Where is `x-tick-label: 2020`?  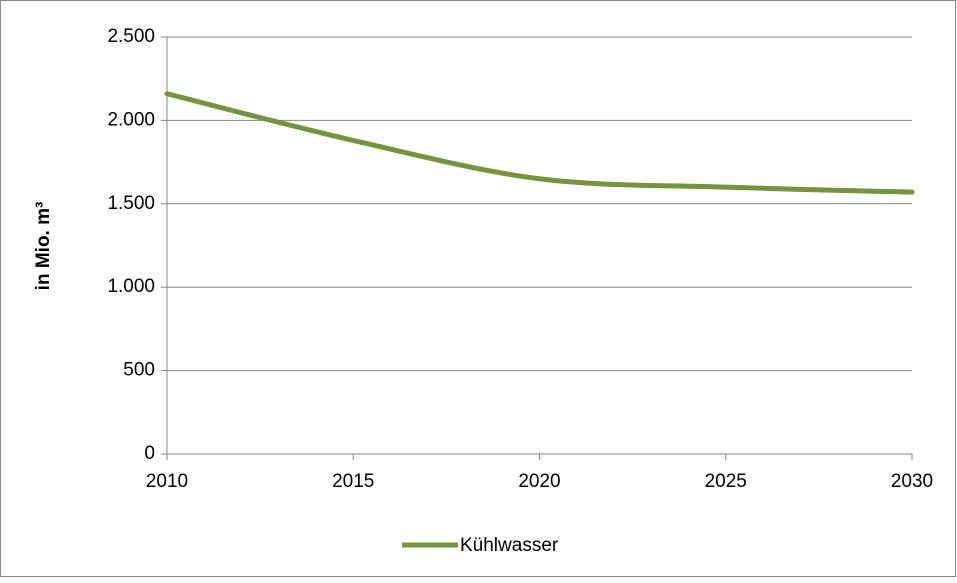
x-tick-label: 2020 is located at coordinates (539, 481).